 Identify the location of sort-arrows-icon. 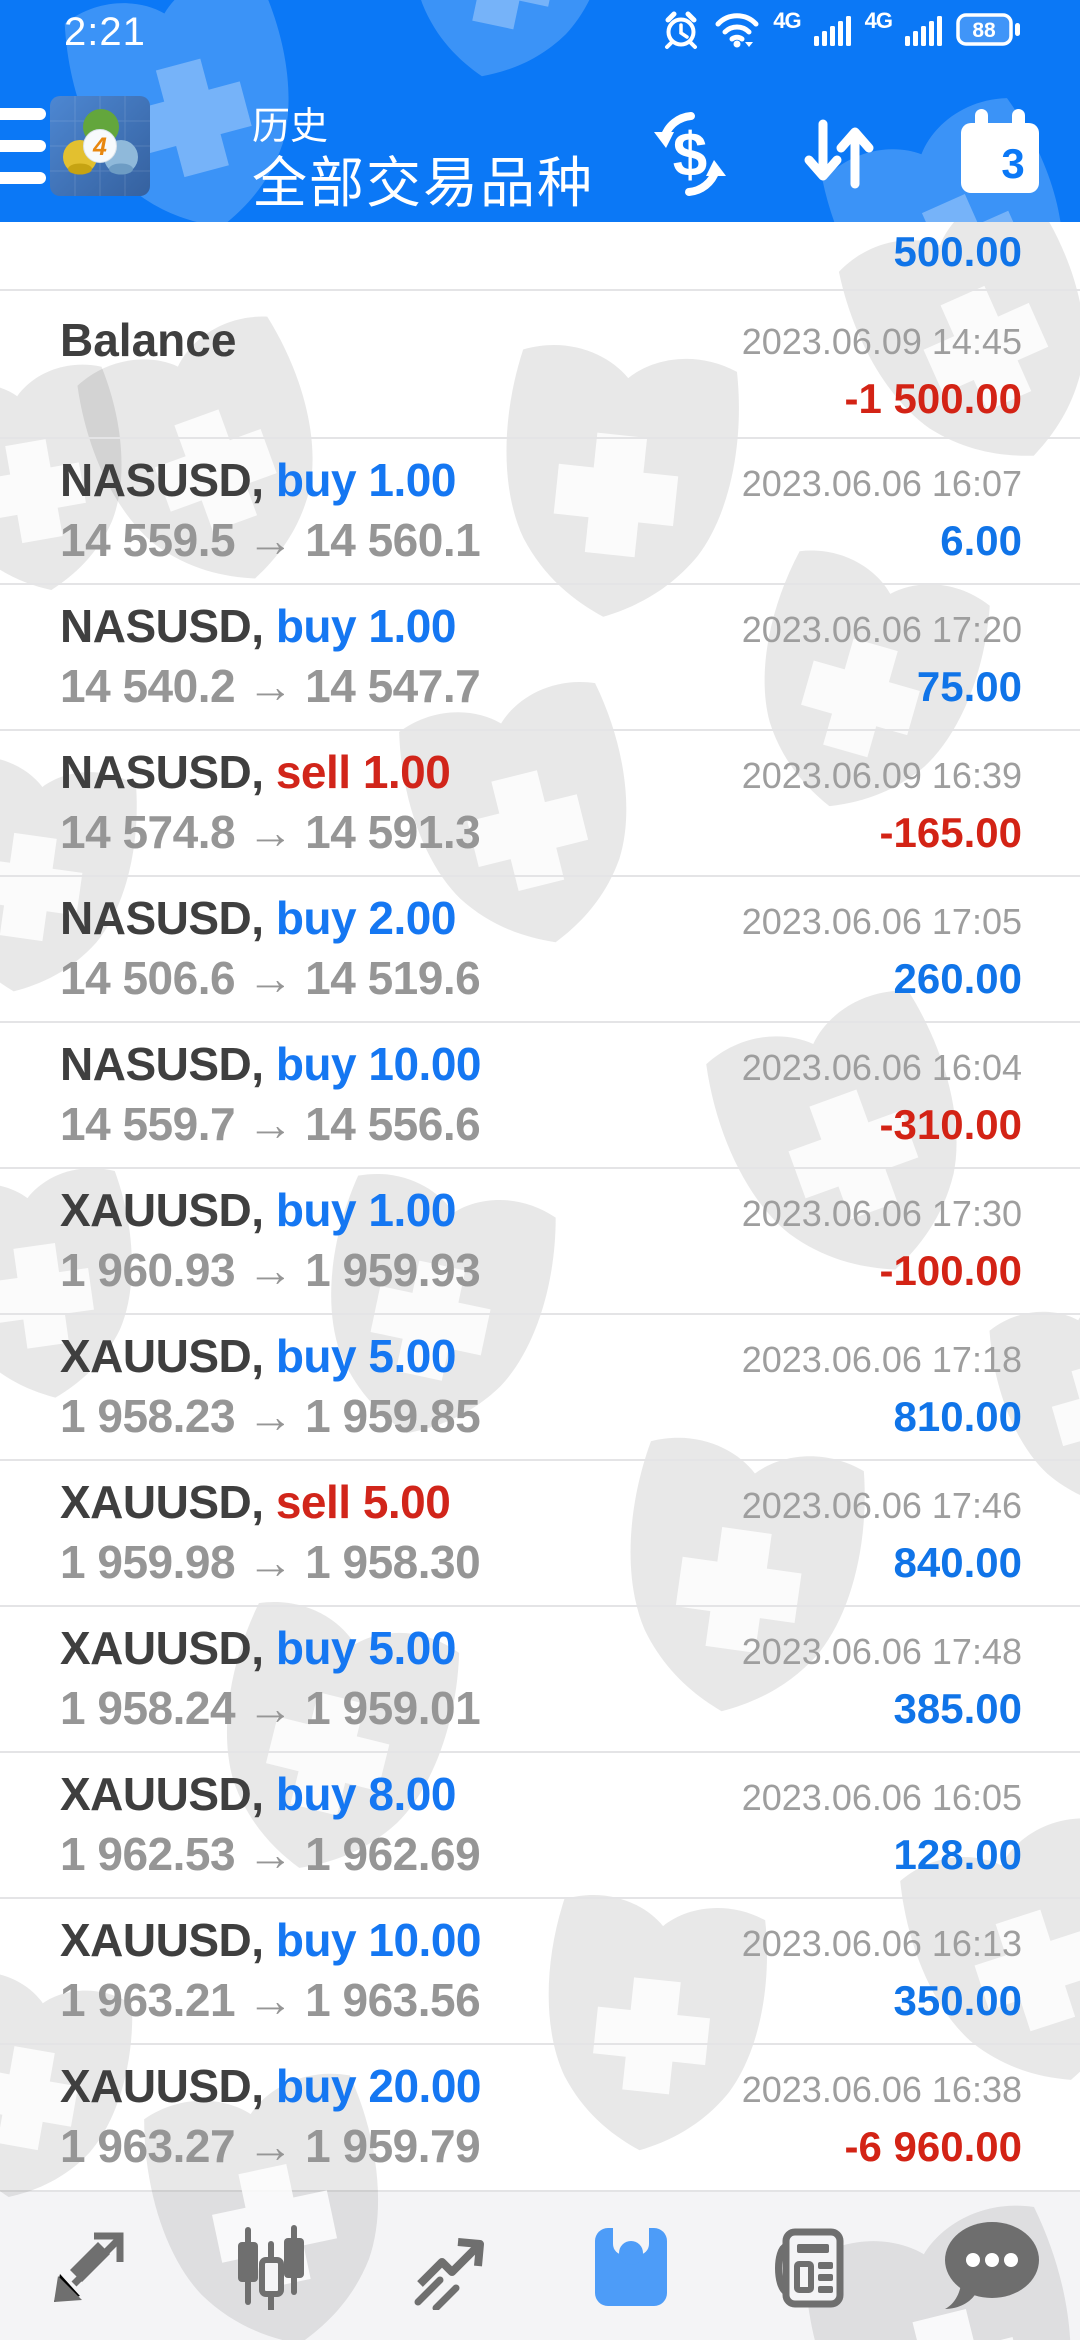
(839, 154).